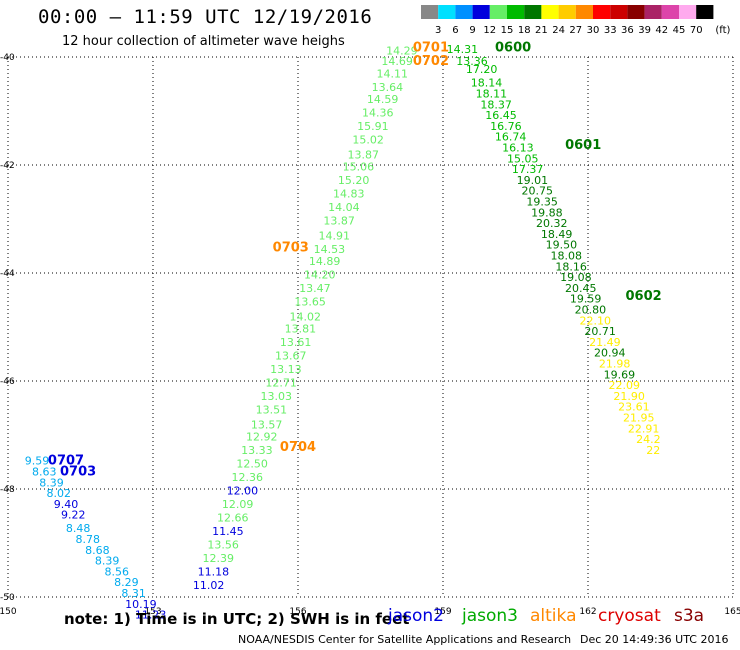  I want to click on y-tick-label: -44, so click(7, 274).